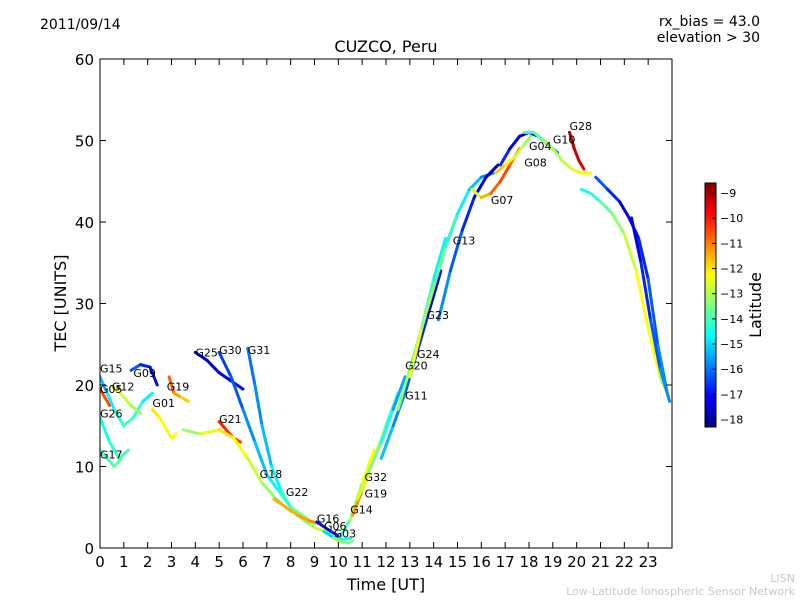 The width and height of the screenshot is (800, 600). I want to click on prn-label-g10: G10, so click(564, 140).